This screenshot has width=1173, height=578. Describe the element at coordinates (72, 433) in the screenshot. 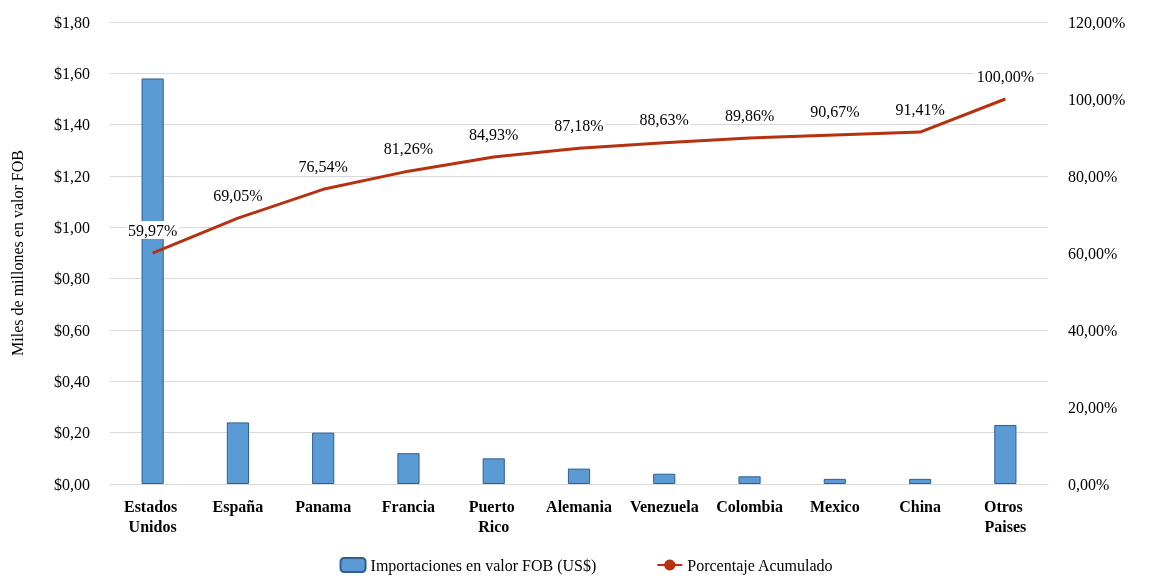

I see `y-tick-label: $0,20` at that location.